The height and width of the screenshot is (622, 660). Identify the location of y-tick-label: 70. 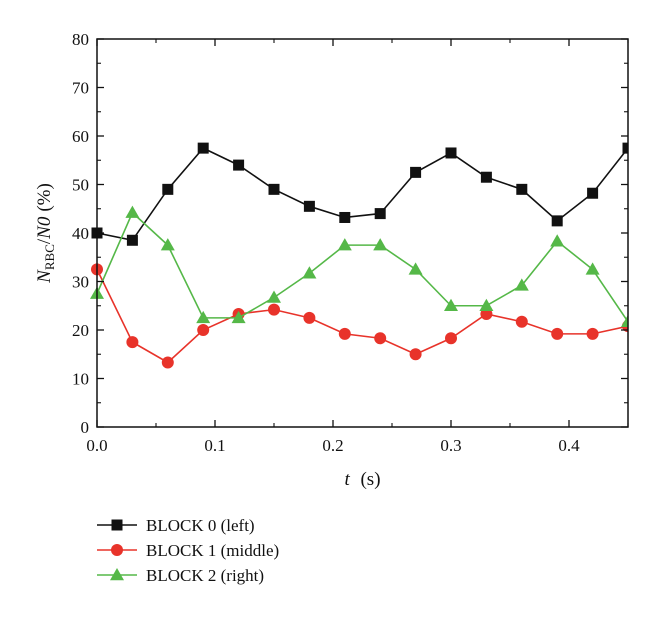
(80, 88).